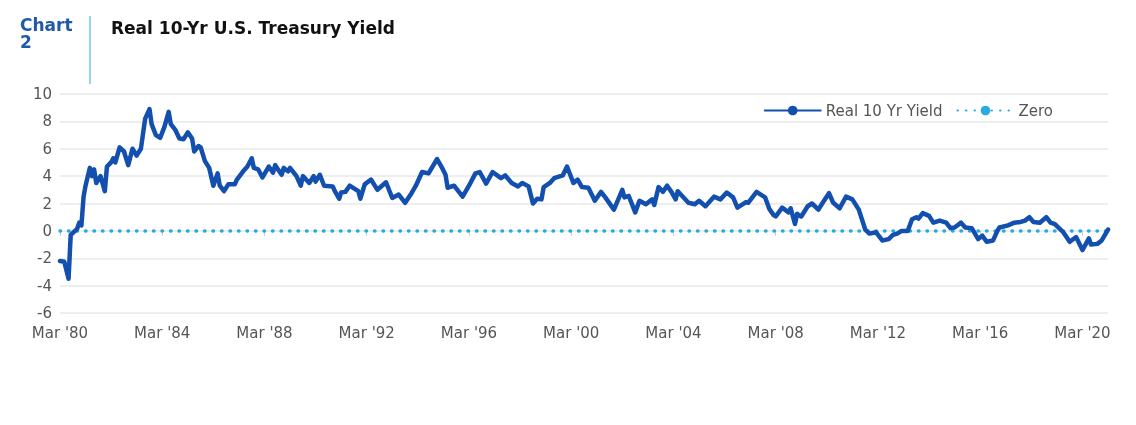 Image resolution: width=1136 pixels, height=425 pixels. Describe the element at coordinates (469, 332) in the screenshot. I see `x-tick-label: Mar '96` at that location.